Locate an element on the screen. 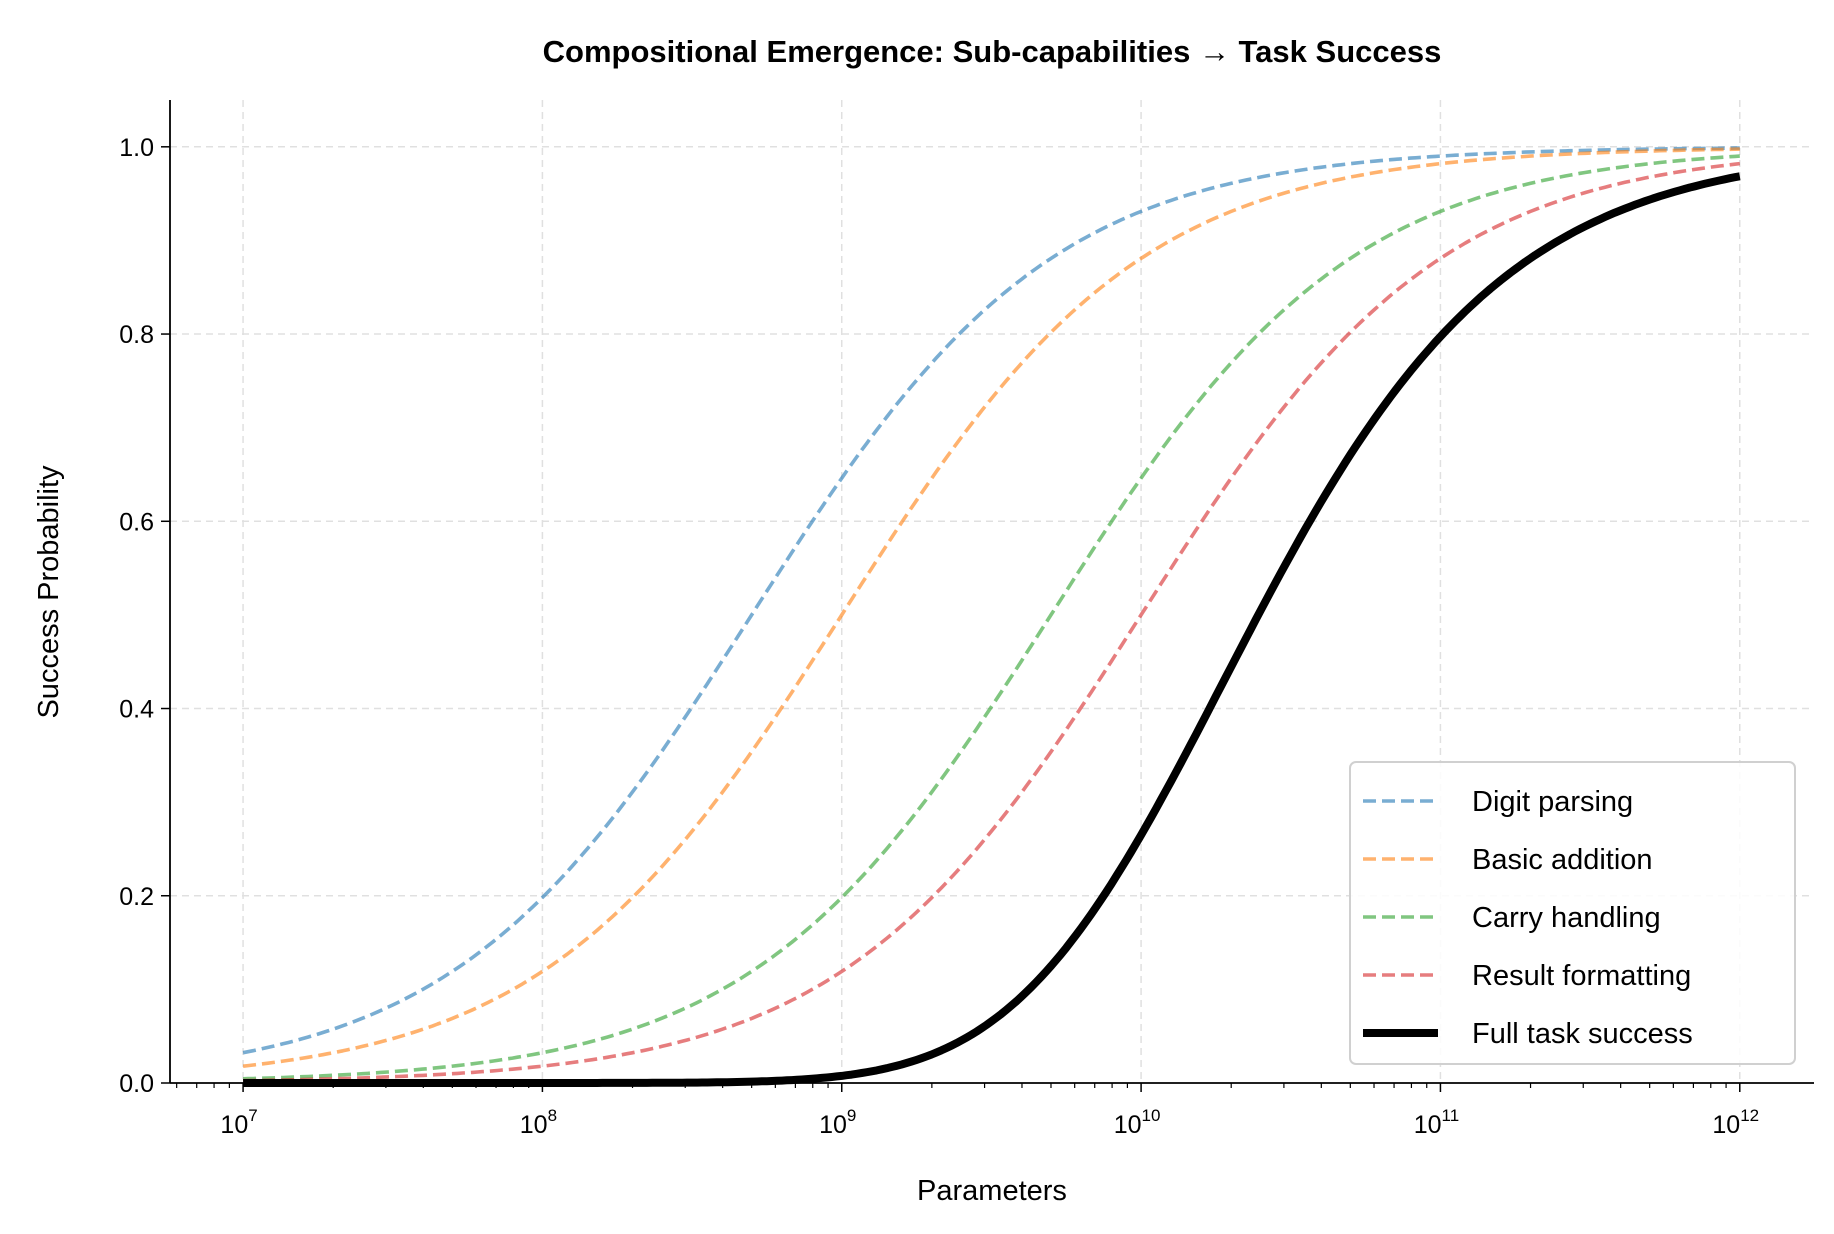 Image resolution: width=1834 pixels, height=1234 pixels. x-tick-label: 10¹¹ is located at coordinates (1436, 1122).